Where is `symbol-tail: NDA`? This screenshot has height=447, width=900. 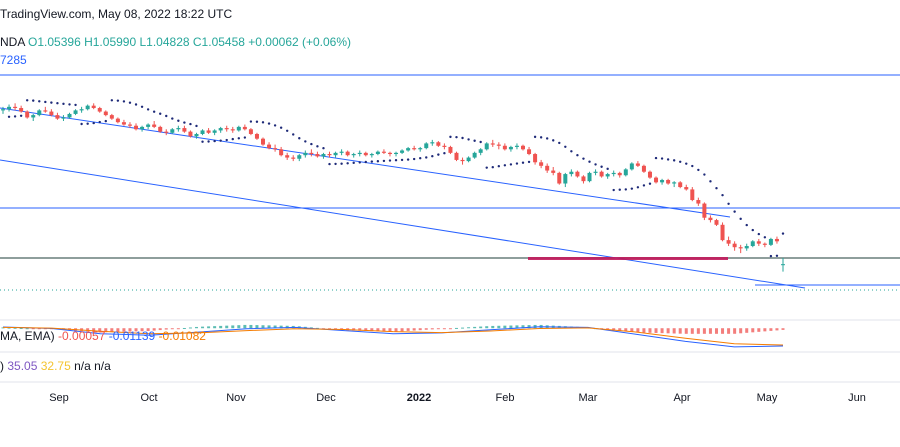 symbol-tail: NDA is located at coordinates (12, 42).